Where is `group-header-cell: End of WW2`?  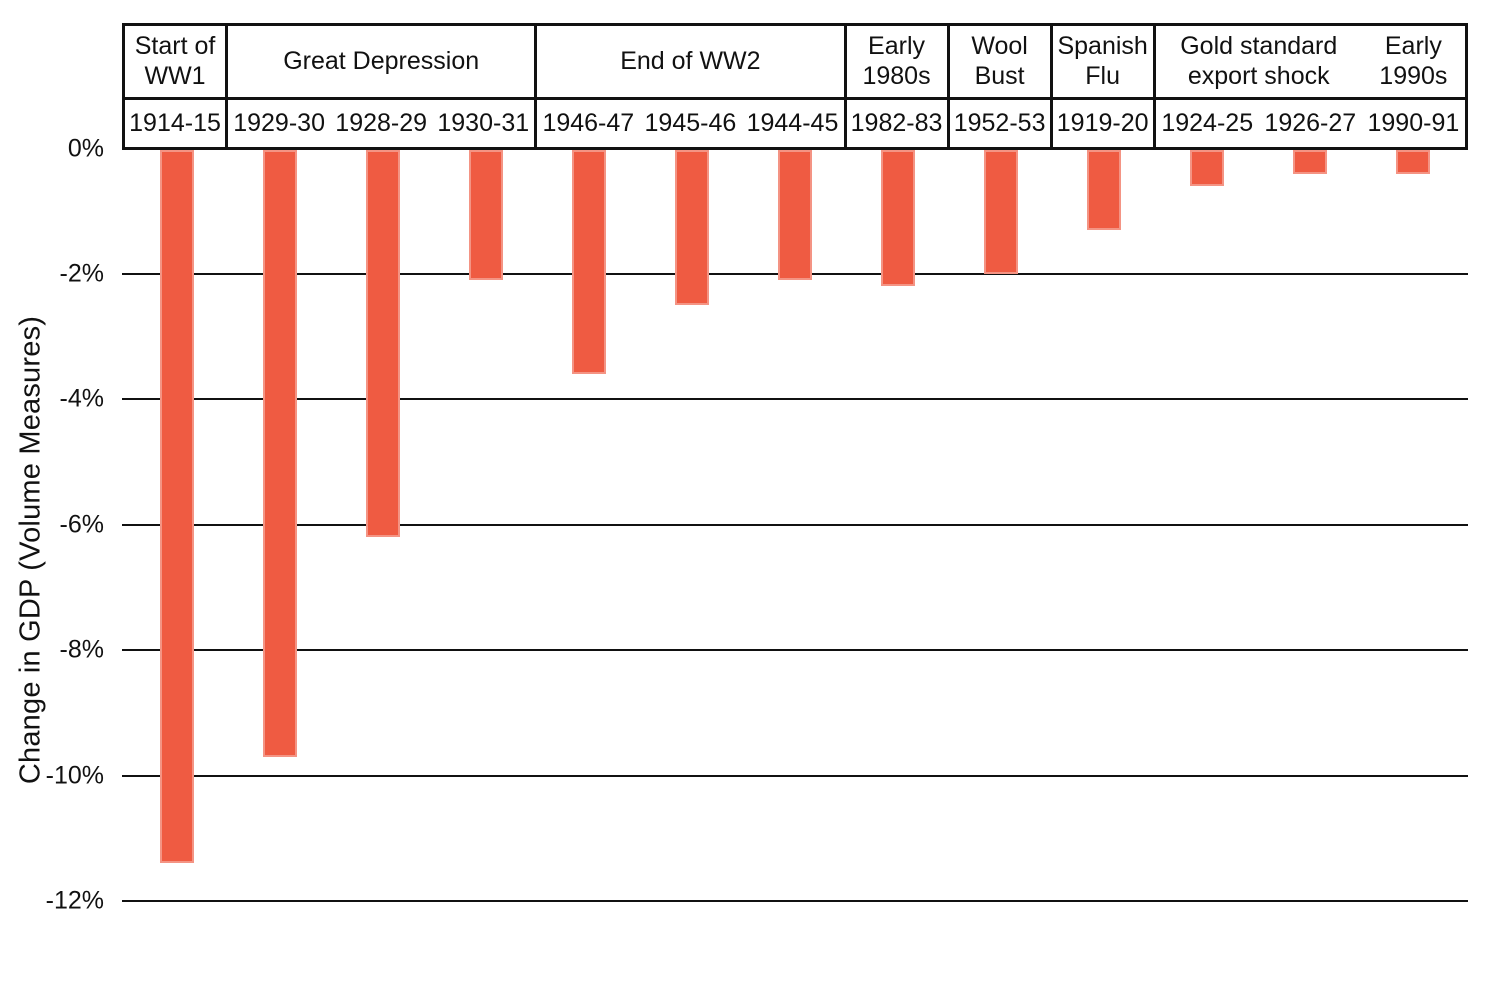
group-header-cell: End of WW2 is located at coordinates (692, 61).